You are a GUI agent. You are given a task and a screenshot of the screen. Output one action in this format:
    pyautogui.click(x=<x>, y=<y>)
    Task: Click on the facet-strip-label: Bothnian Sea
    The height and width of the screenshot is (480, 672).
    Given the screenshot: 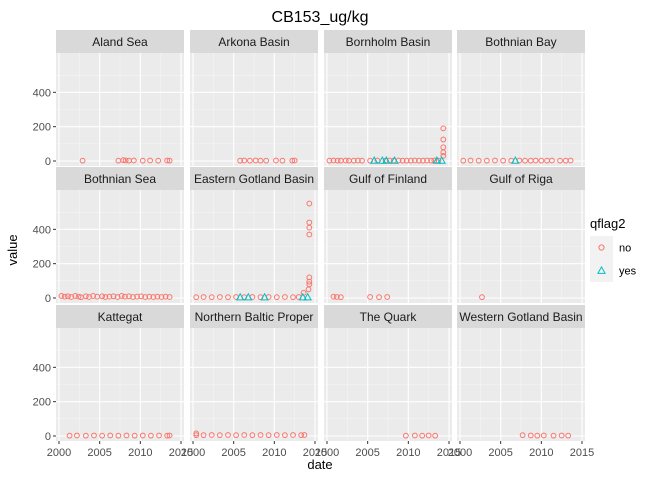 What is the action you would take?
    pyautogui.click(x=120, y=179)
    